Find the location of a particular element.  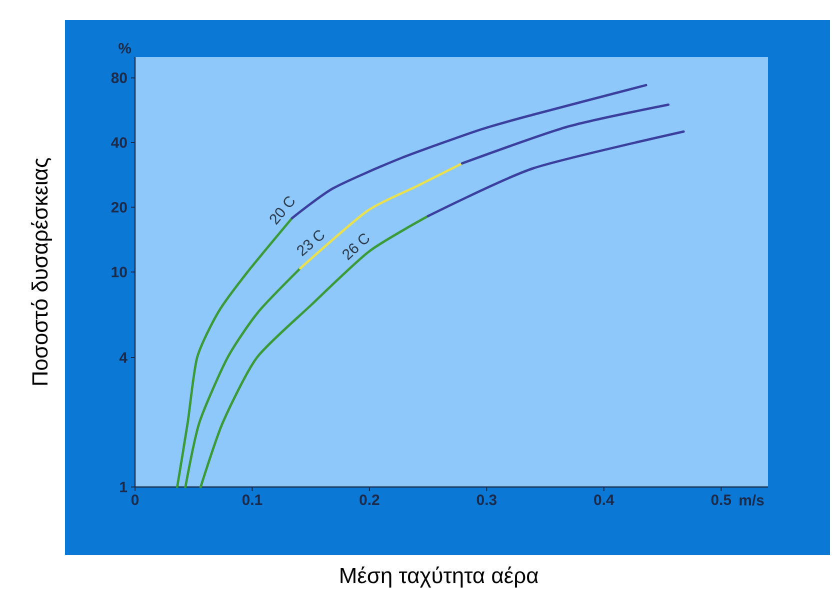

x-tick-label: 0.3 is located at coordinates (486, 500).